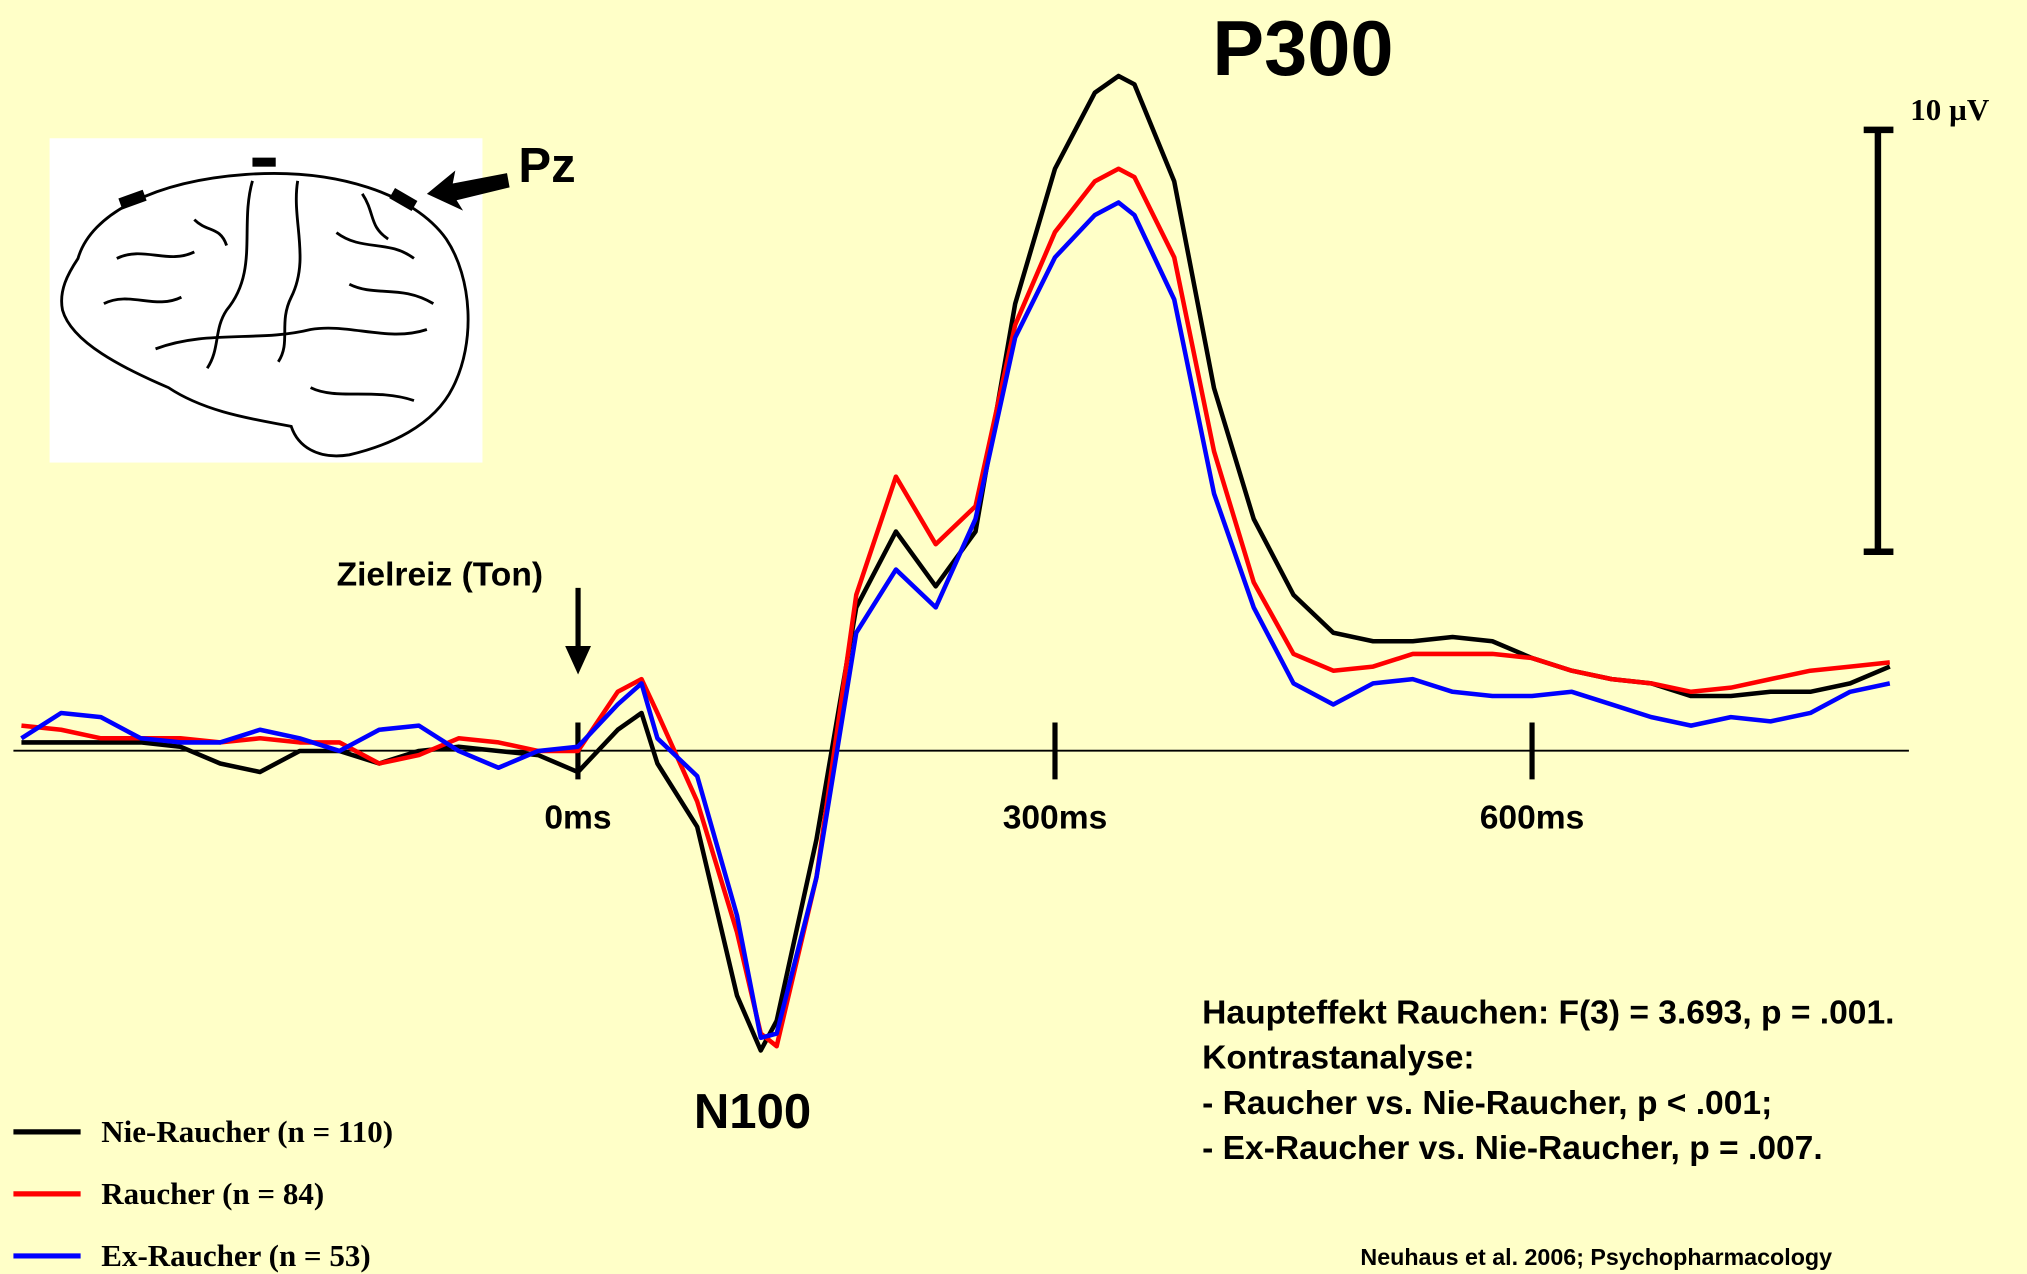  I want to click on scale-bar-label: 10 µV, so click(1950, 109).